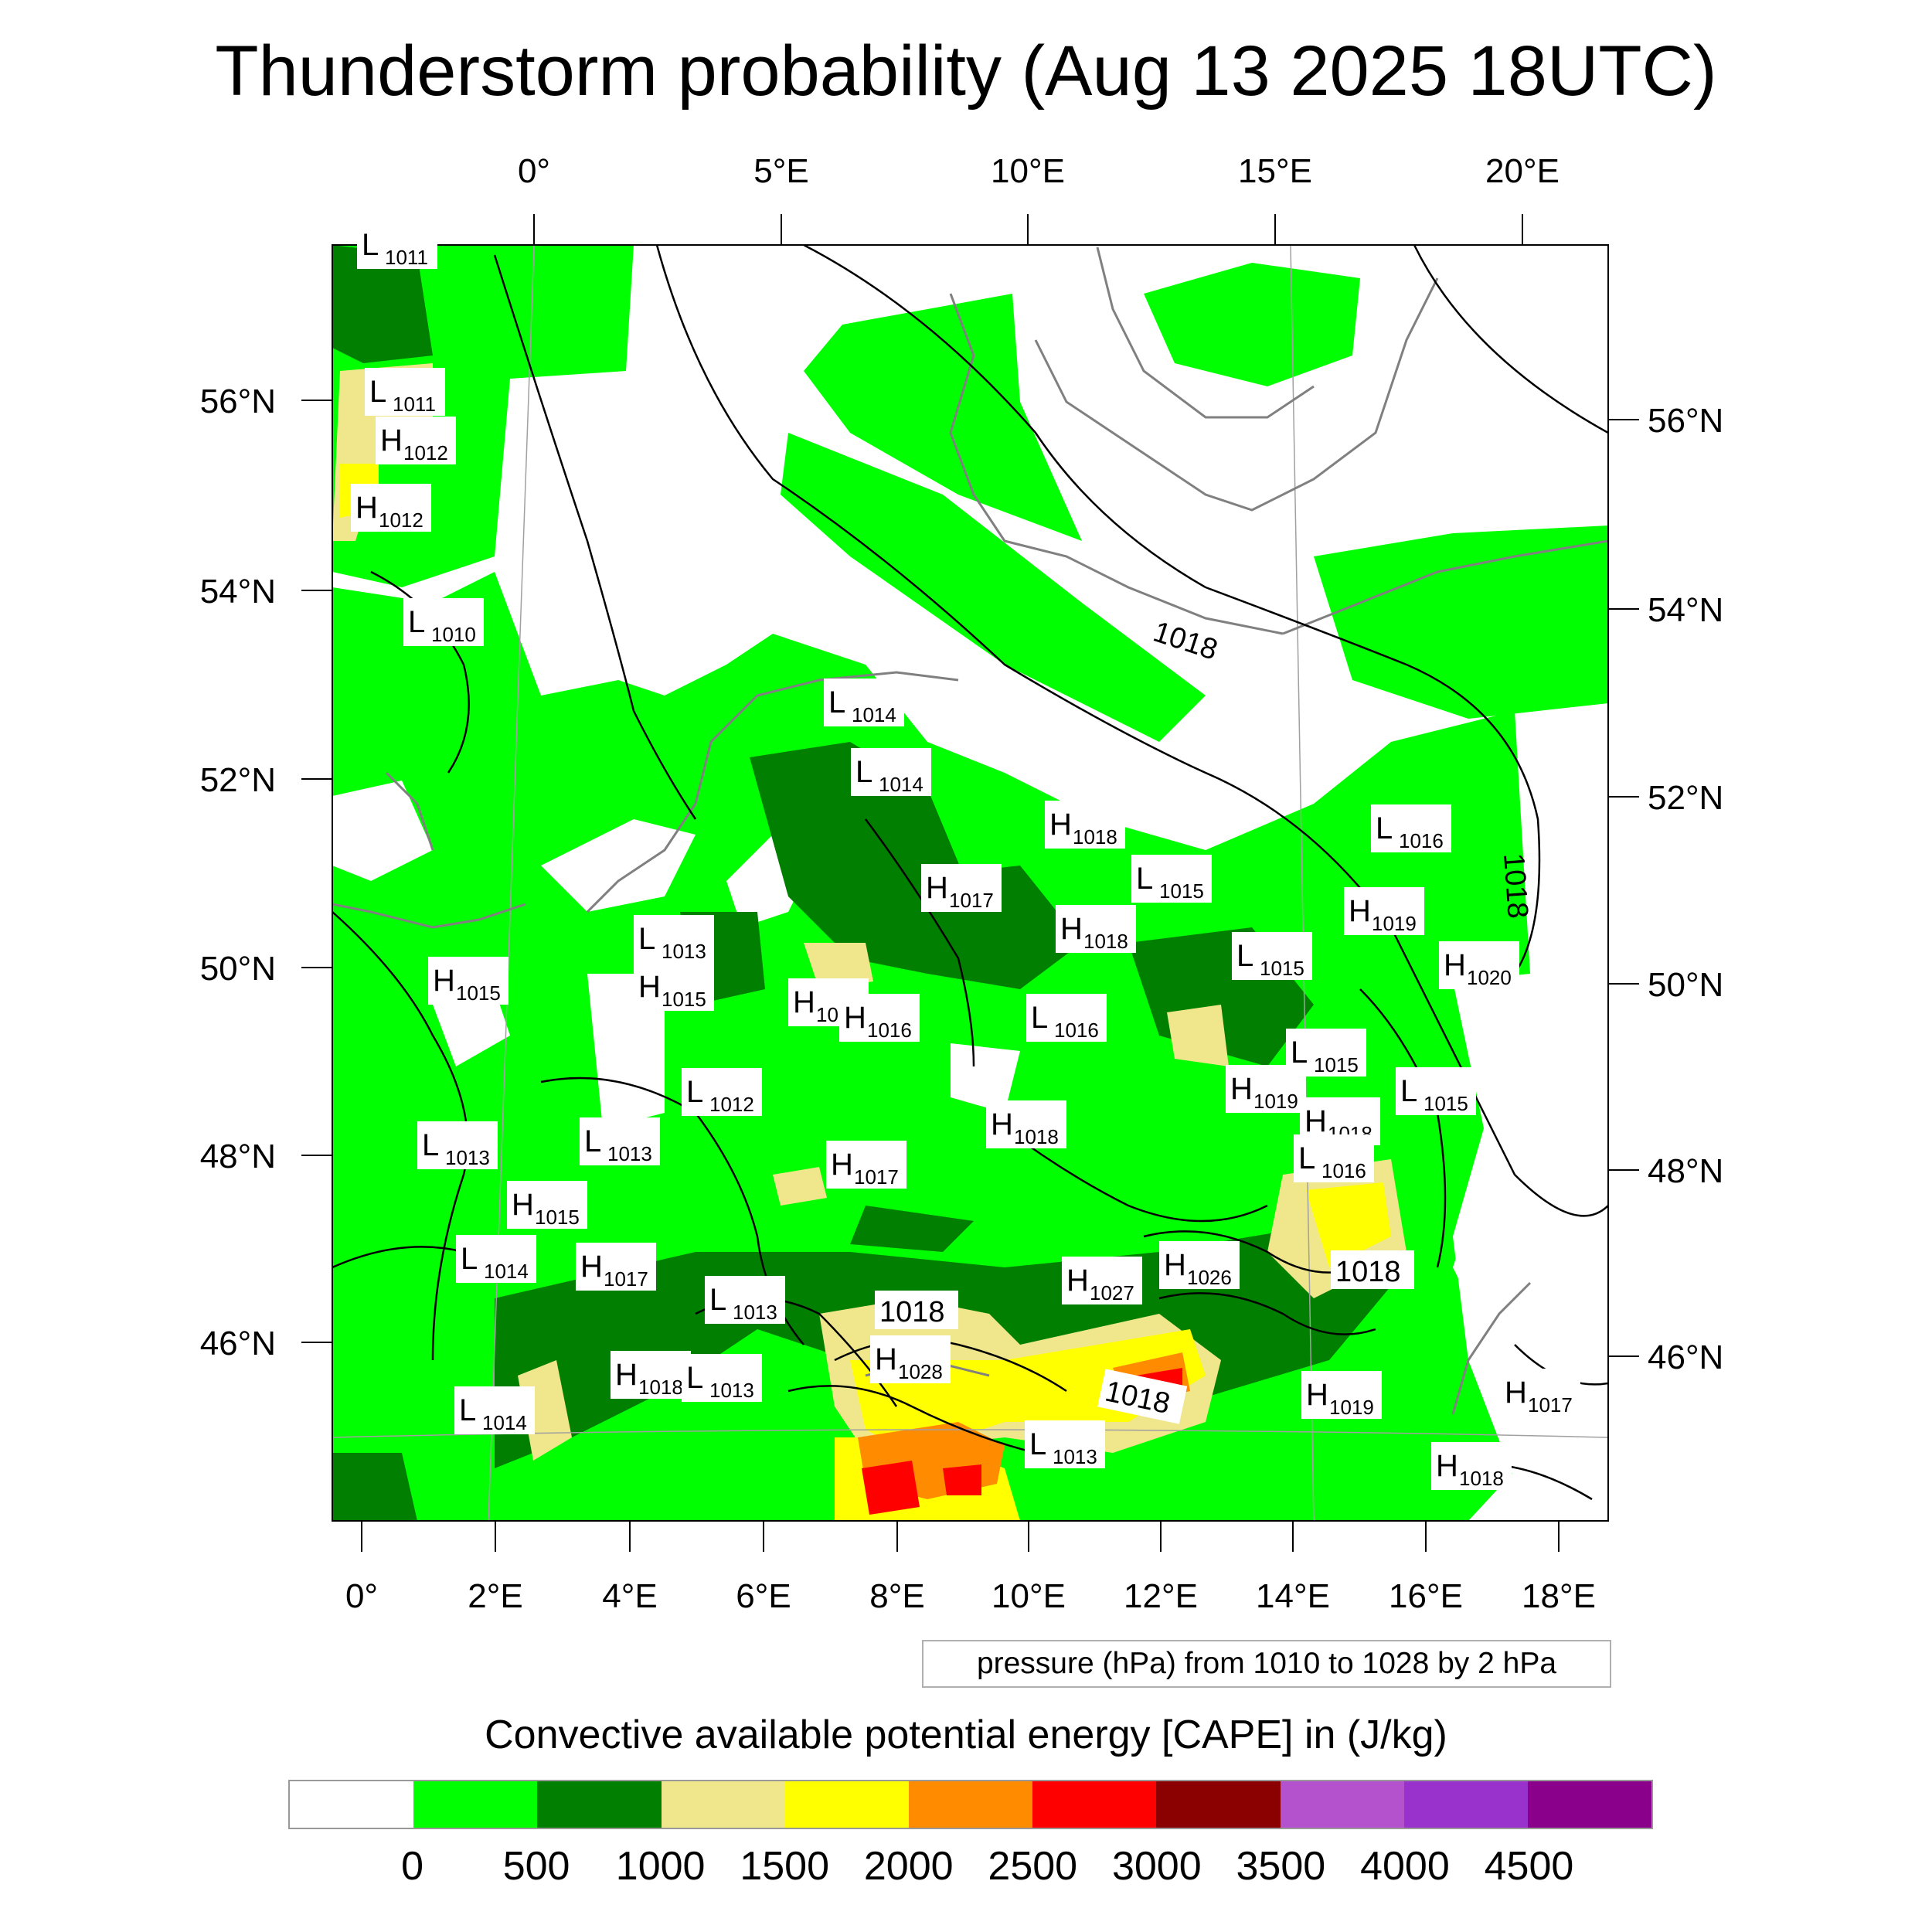 This screenshot has height=1932, width=1932. What do you see at coordinates (1156, 1867) in the screenshot?
I see `colorbar-tick-label: 3000` at bounding box center [1156, 1867].